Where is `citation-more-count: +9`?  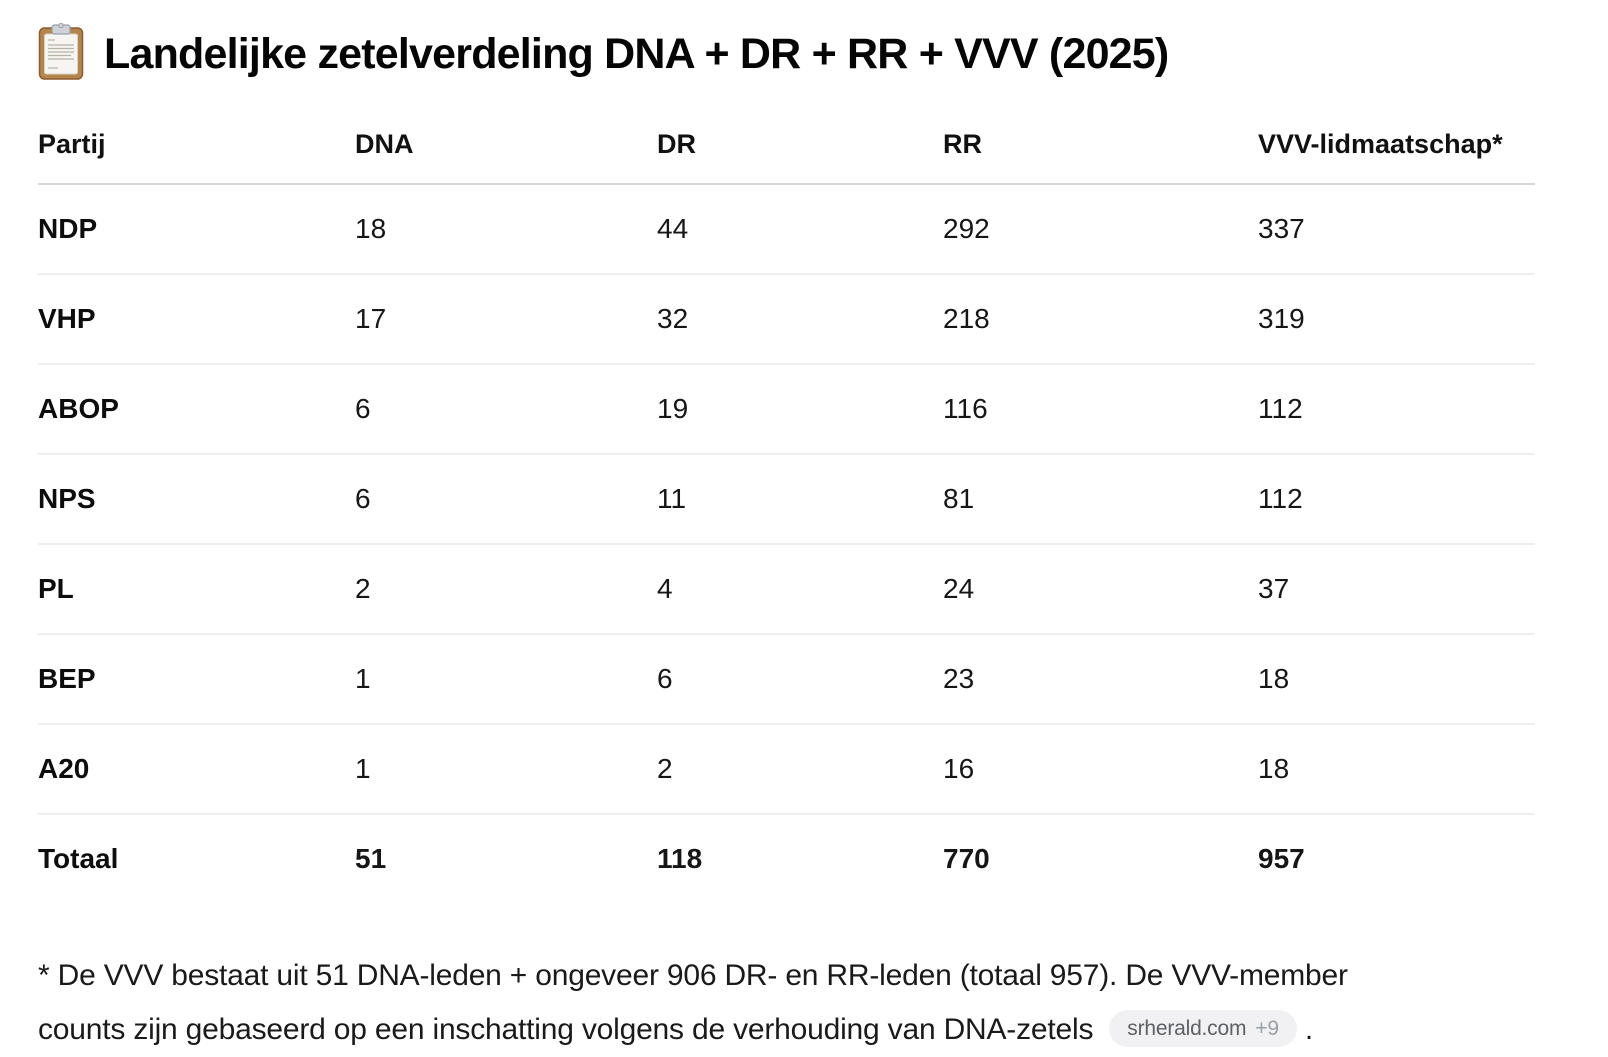 citation-more-count: +9 is located at coordinates (1267, 1028).